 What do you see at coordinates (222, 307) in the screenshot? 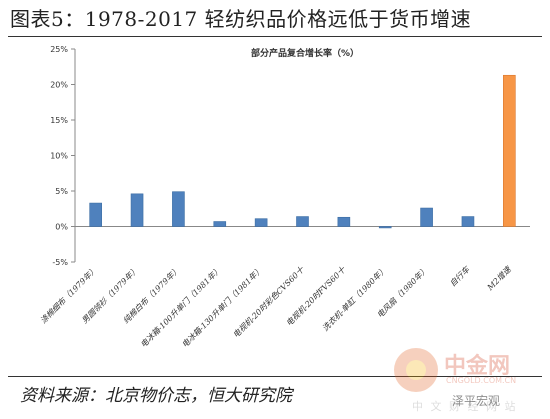
I see `x-tick-label: 电冰箱-130升单门（1981年）` at bounding box center [222, 307].